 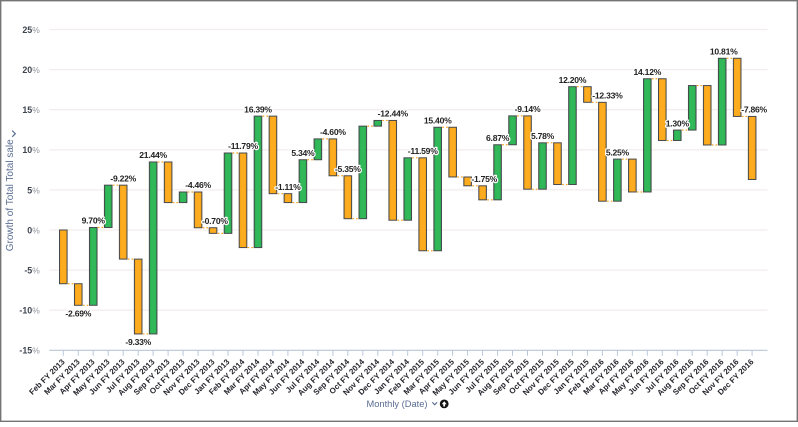 I want to click on svg-text: 5.78%, so click(x=543, y=136).